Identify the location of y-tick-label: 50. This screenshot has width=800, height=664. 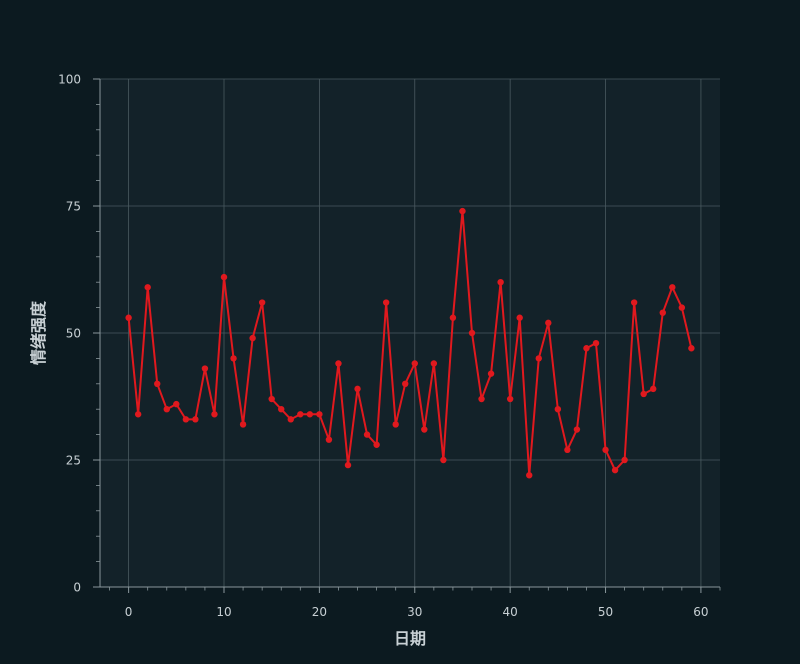
(73, 334).